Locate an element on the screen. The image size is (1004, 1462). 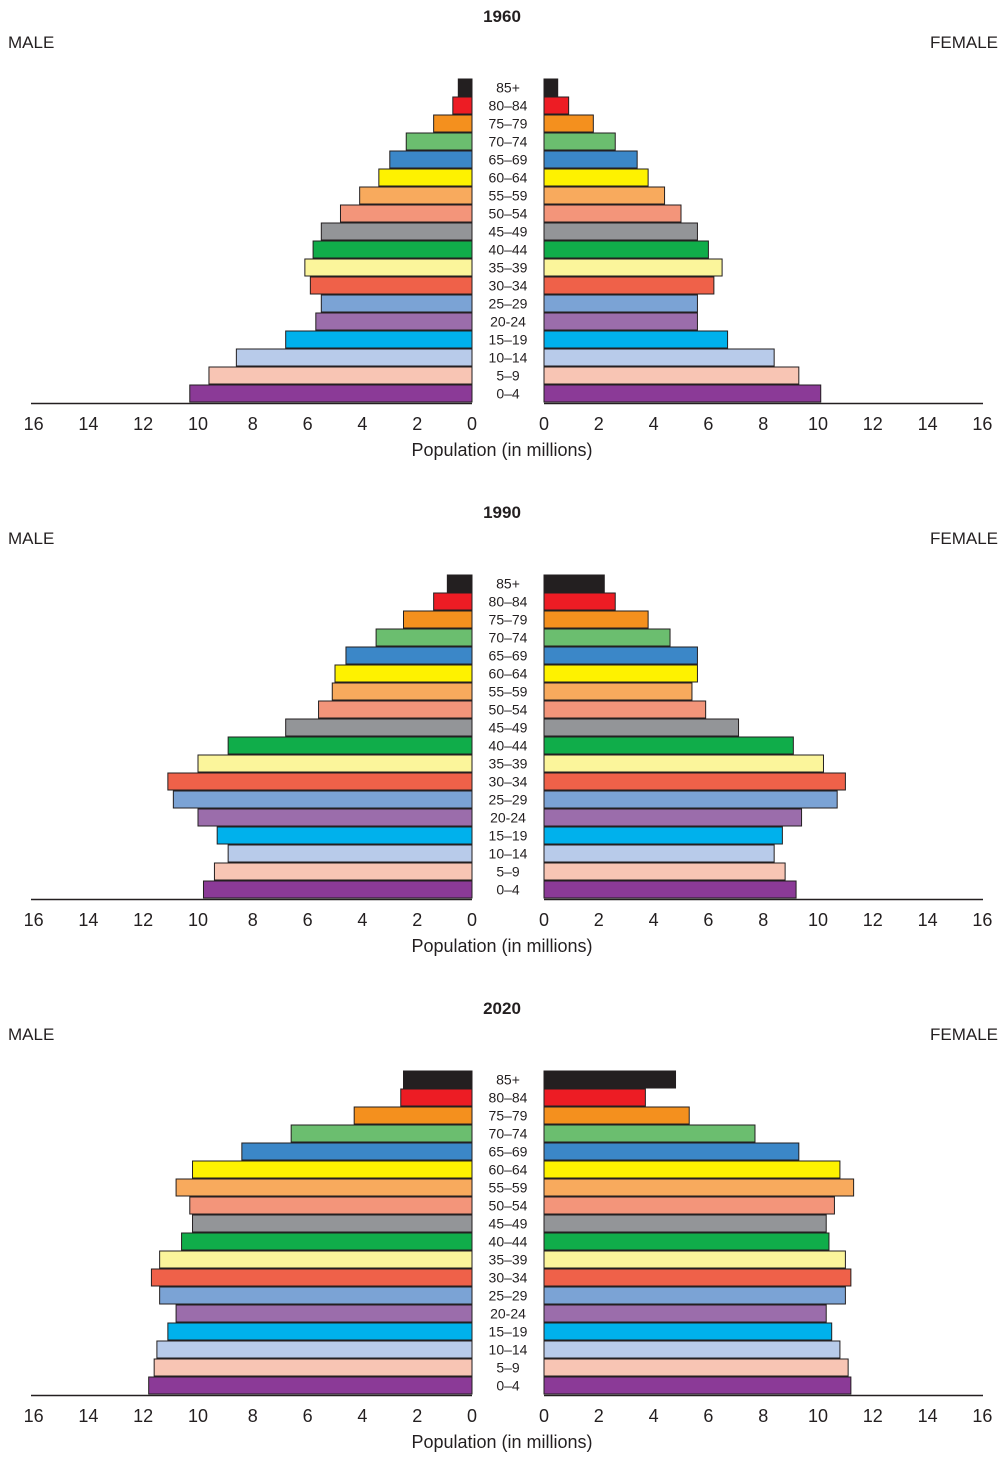
age-group-label: 25–29 is located at coordinates (508, 304).